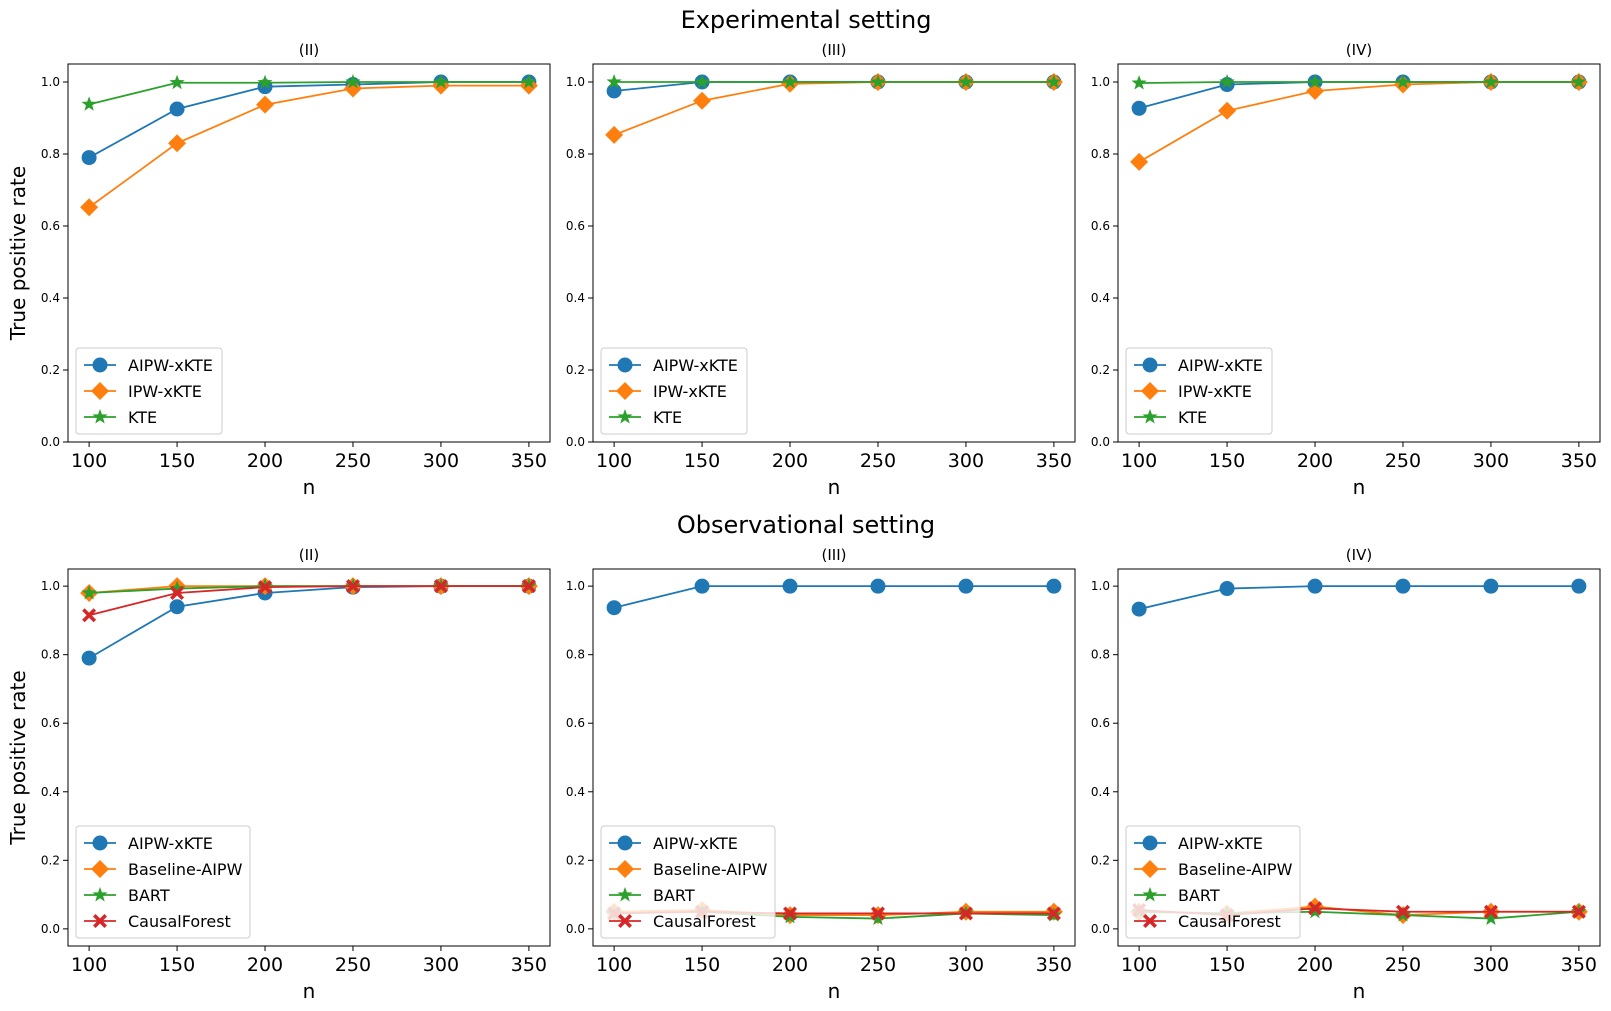 The height and width of the screenshot is (1011, 1611). I want to click on panel-title: (II), so click(309, 50).